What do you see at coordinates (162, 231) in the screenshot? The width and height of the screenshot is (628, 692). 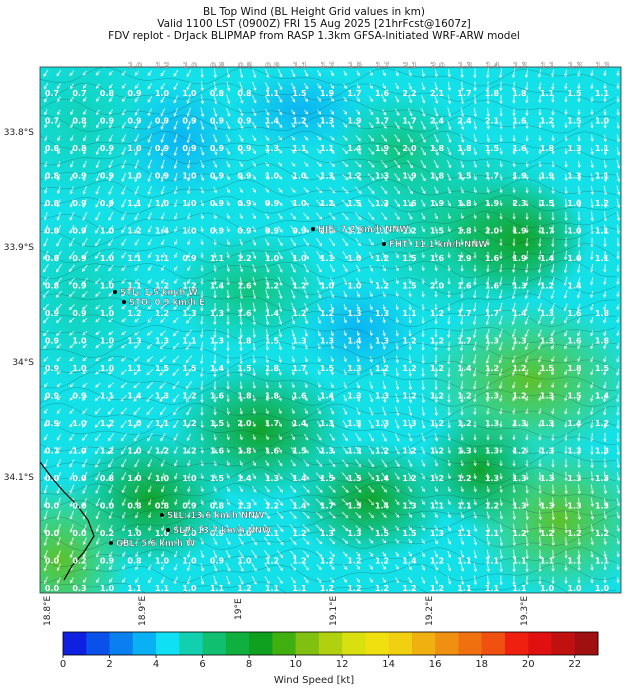 I see `bl-height-value: 1.4` at bounding box center [162, 231].